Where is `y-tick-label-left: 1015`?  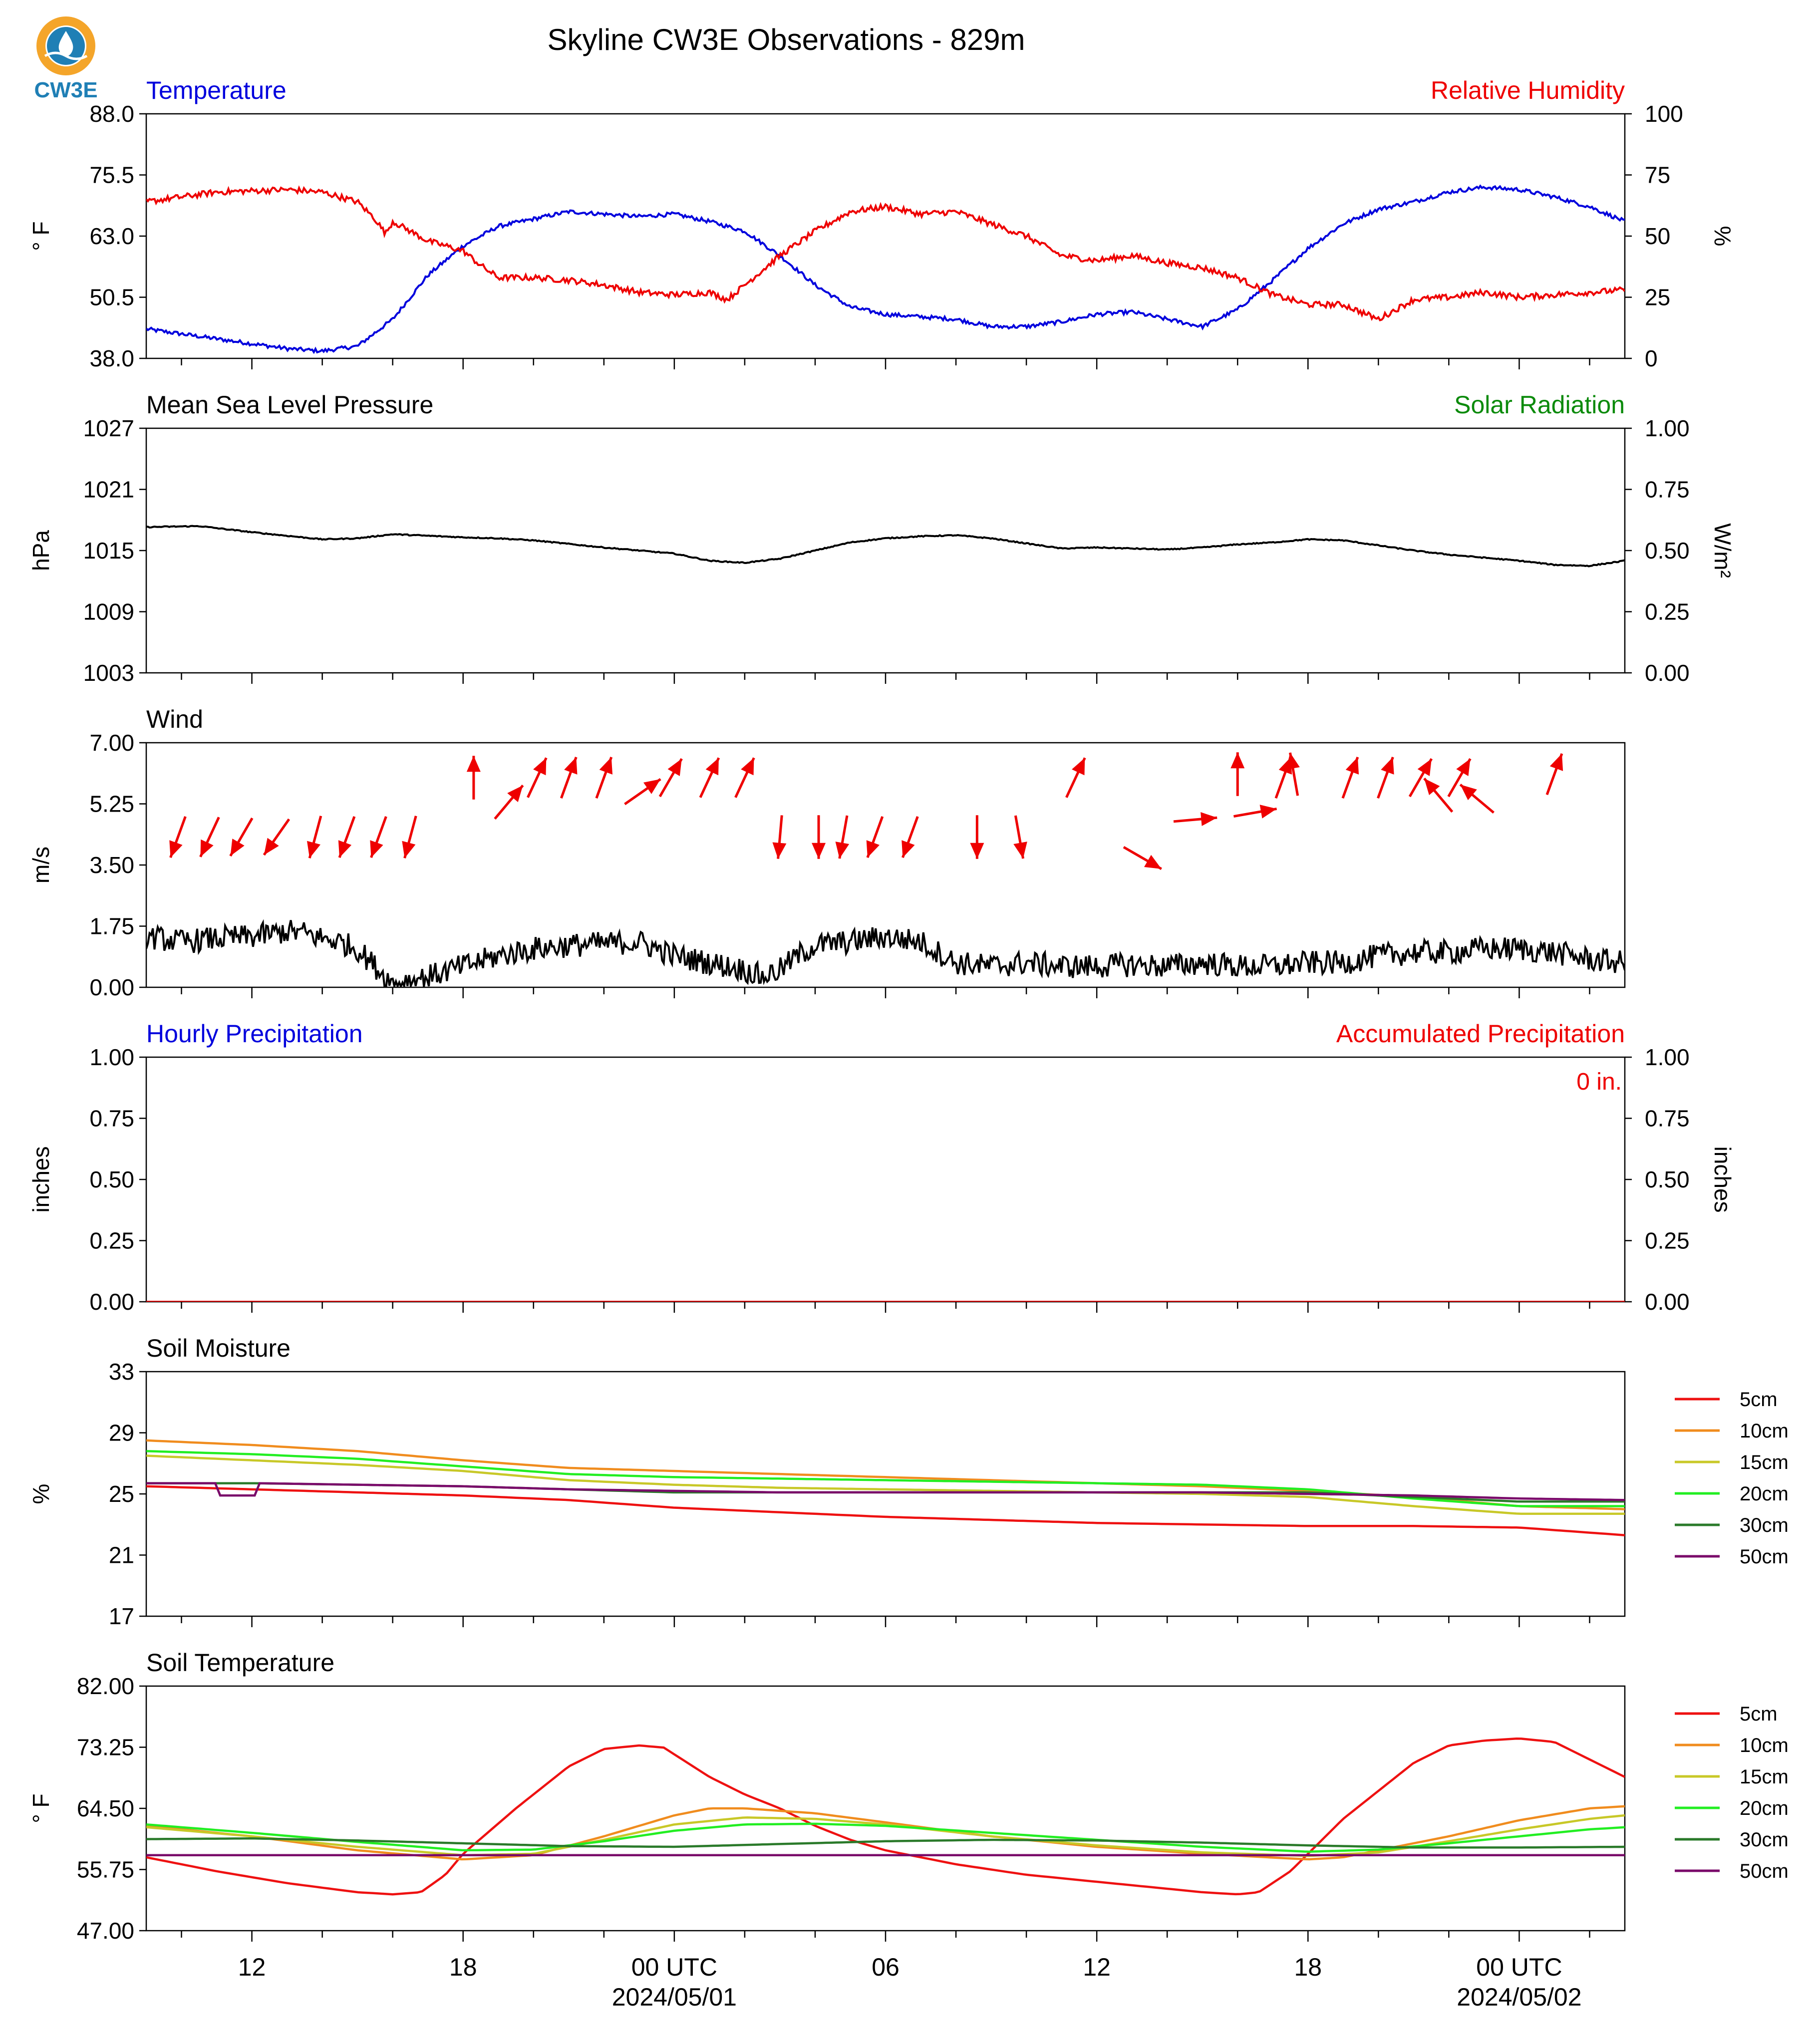 y-tick-label-left: 1015 is located at coordinates (108, 551).